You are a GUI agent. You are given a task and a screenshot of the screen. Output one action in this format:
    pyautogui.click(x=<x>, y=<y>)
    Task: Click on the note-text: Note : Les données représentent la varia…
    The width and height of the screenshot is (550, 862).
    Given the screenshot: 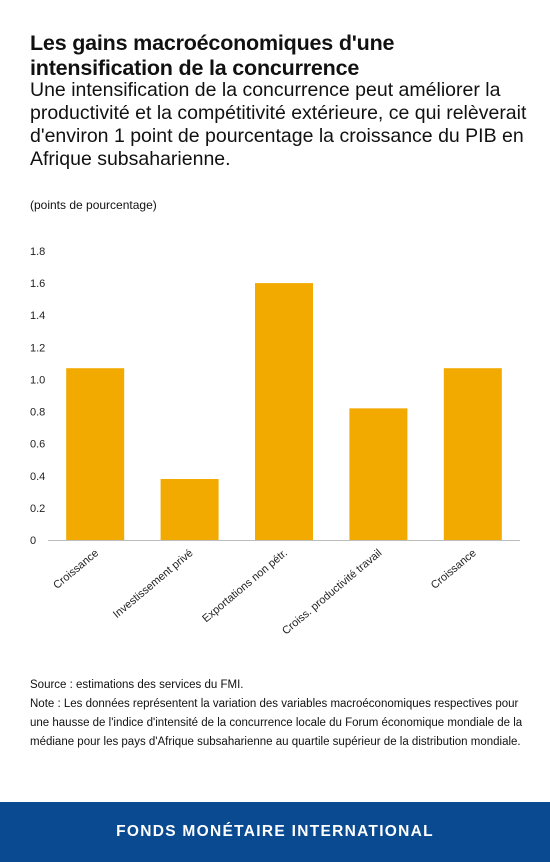 What is the action you would take?
    pyautogui.click(x=276, y=723)
    